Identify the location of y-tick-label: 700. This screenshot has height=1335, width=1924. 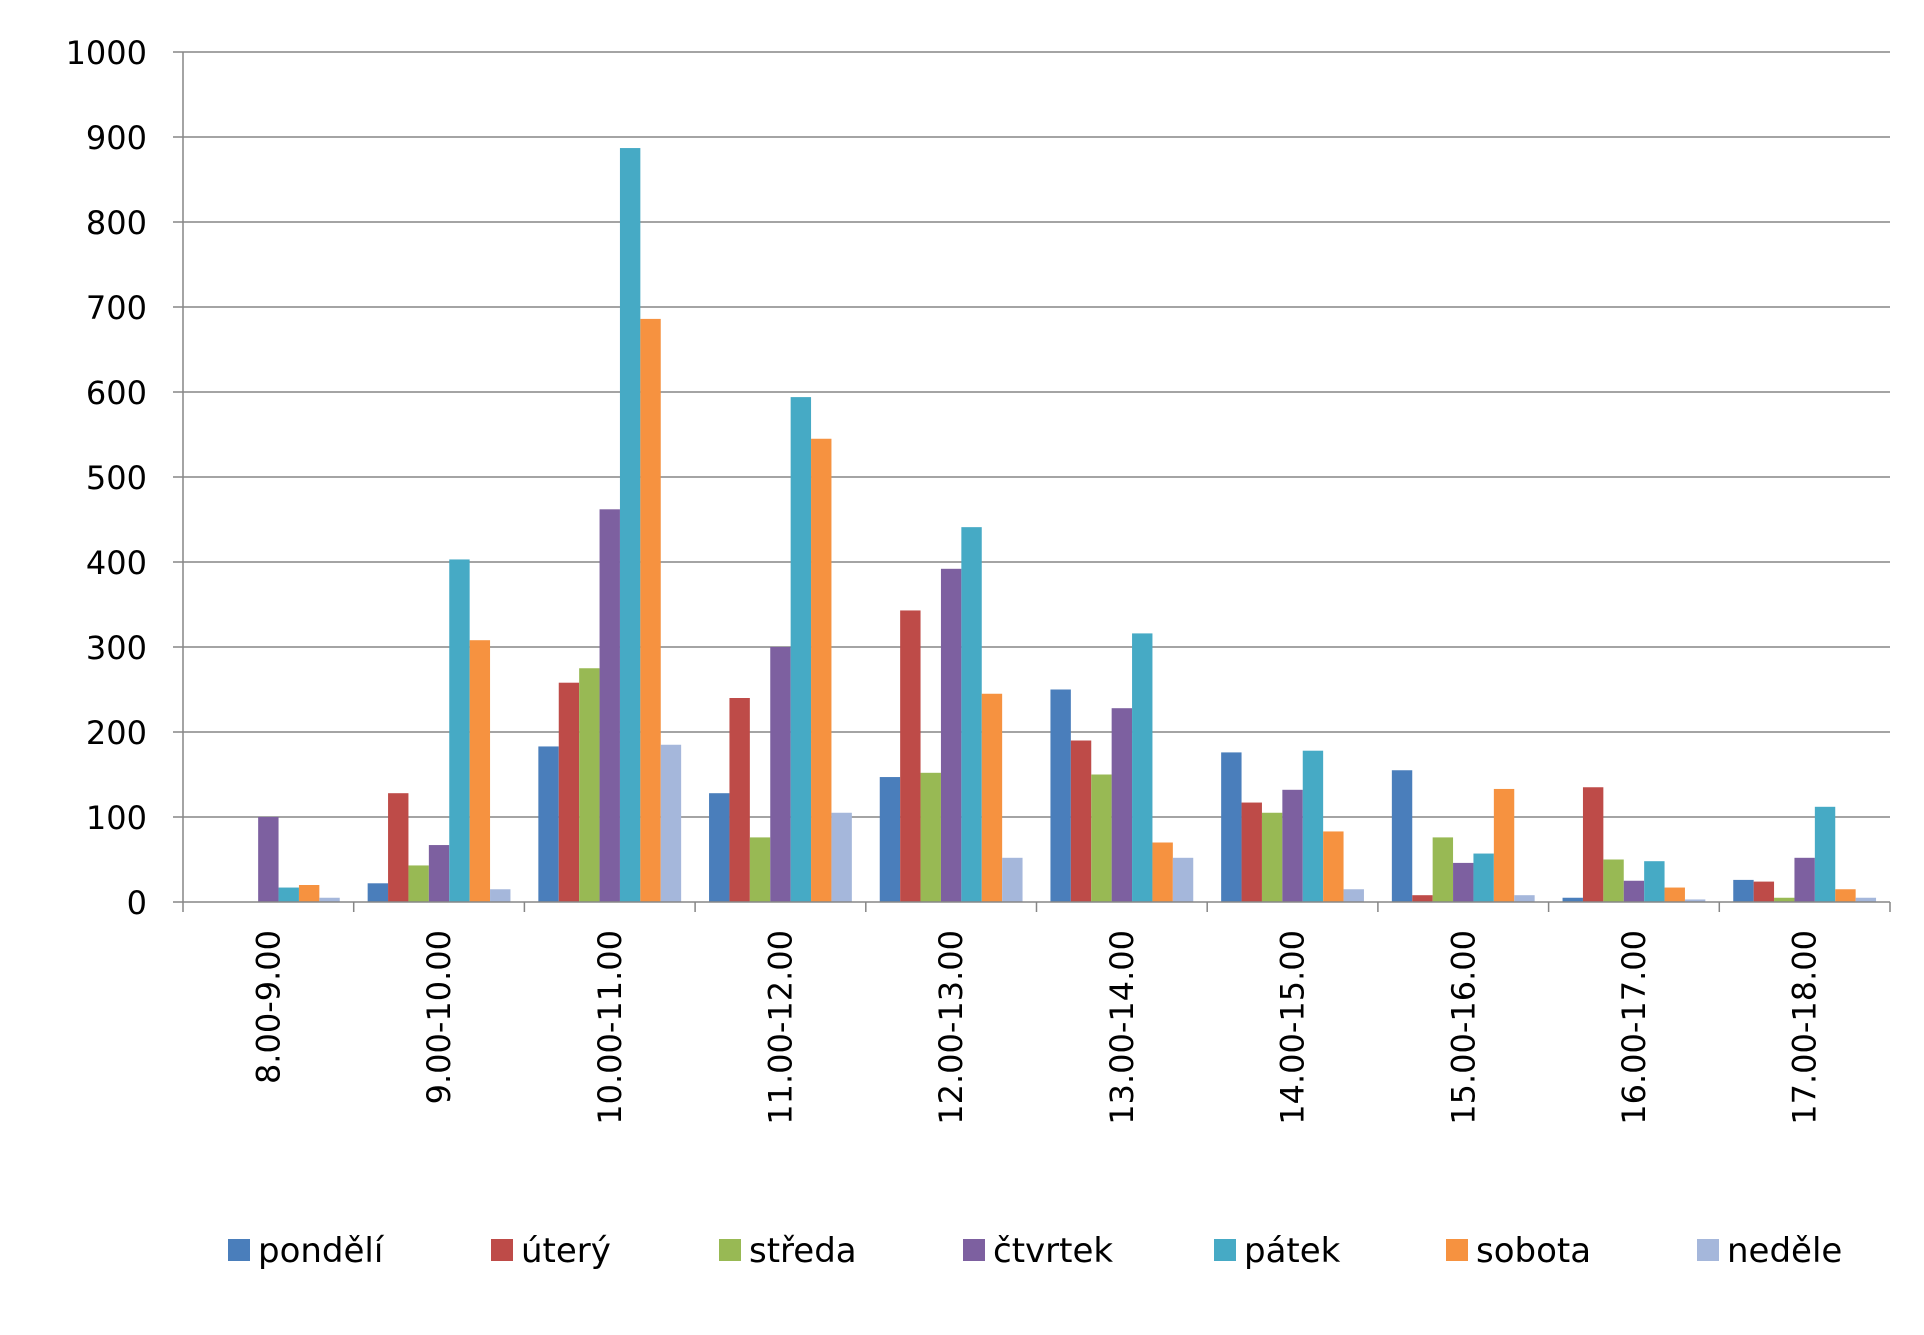
(116, 308).